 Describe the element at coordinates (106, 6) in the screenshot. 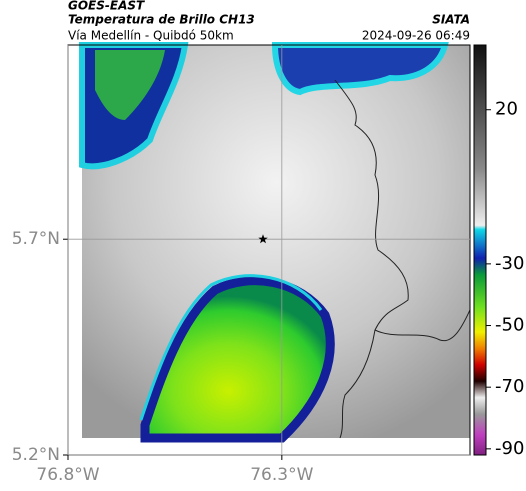

I see `satellite-title: GOES-EAST` at that location.